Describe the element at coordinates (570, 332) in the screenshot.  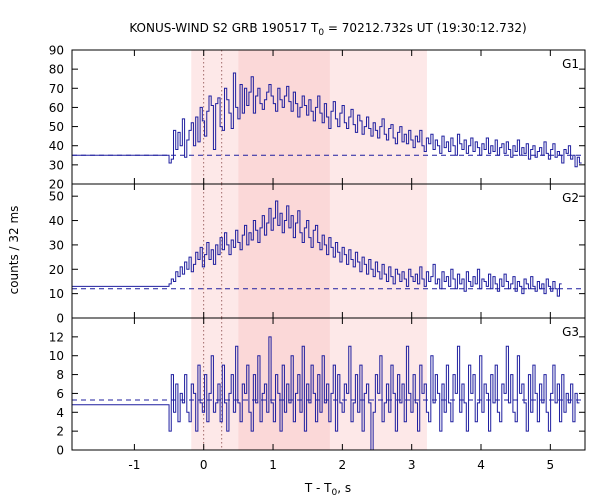
I see `panel-label-g3: G3` at that location.